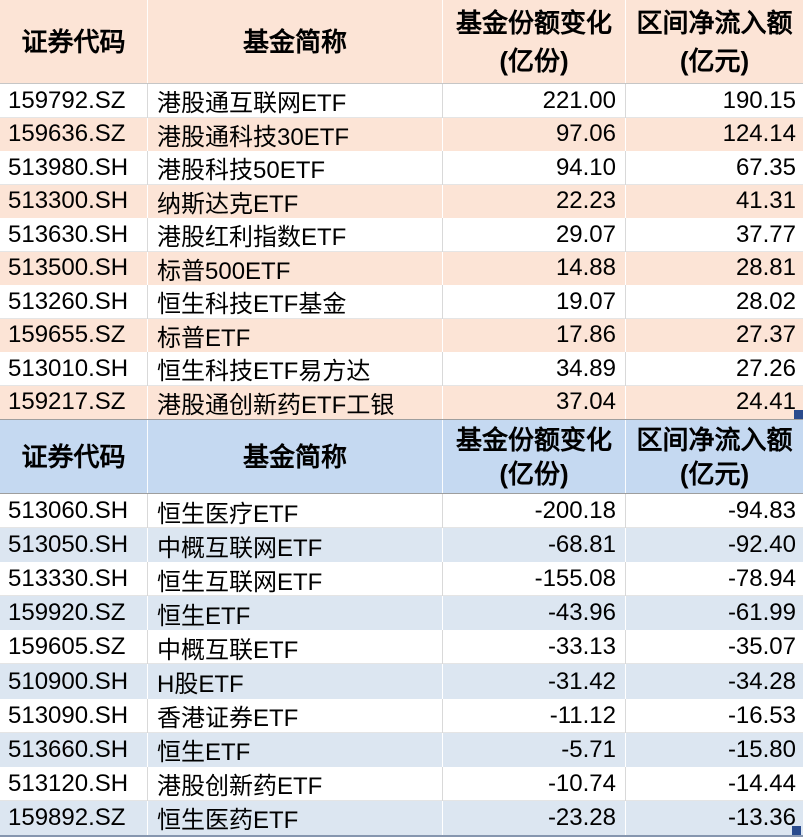  Describe the element at coordinates (761, 715) in the screenshot. I see `cell-net-inflow: -16.53` at that location.